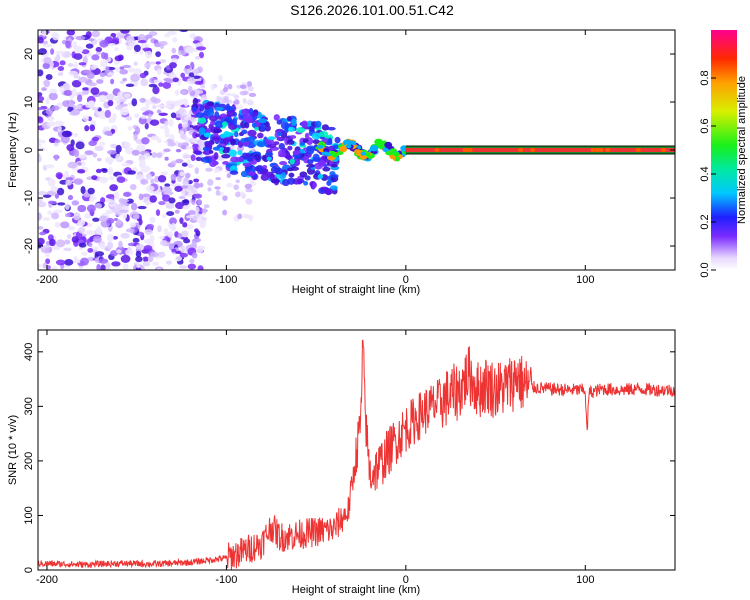  I want to click on y-tick-label: 0, so click(29, 570).